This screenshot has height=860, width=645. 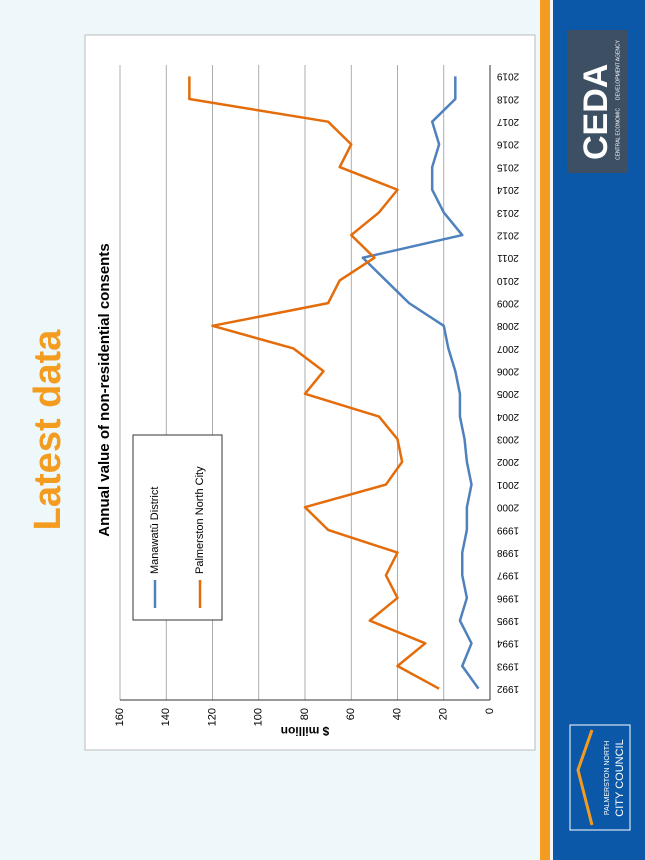 I want to click on x-tick-label: 1999, so click(x=507, y=529).